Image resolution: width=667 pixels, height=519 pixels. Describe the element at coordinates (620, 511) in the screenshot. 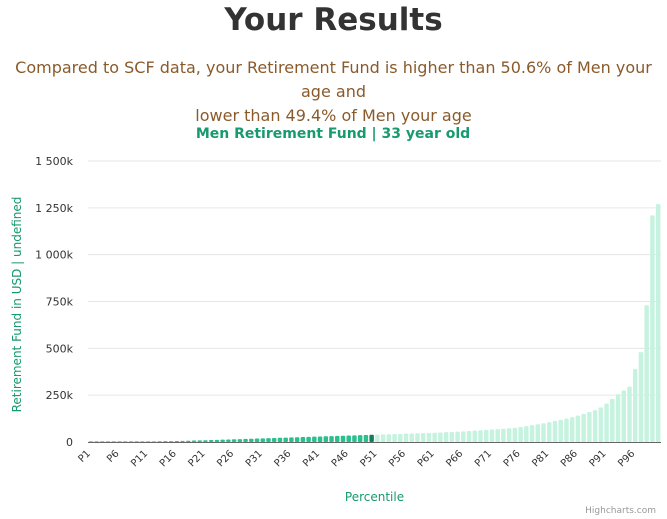

I see `highcharts-credit-link: Highcharts.com` at that location.